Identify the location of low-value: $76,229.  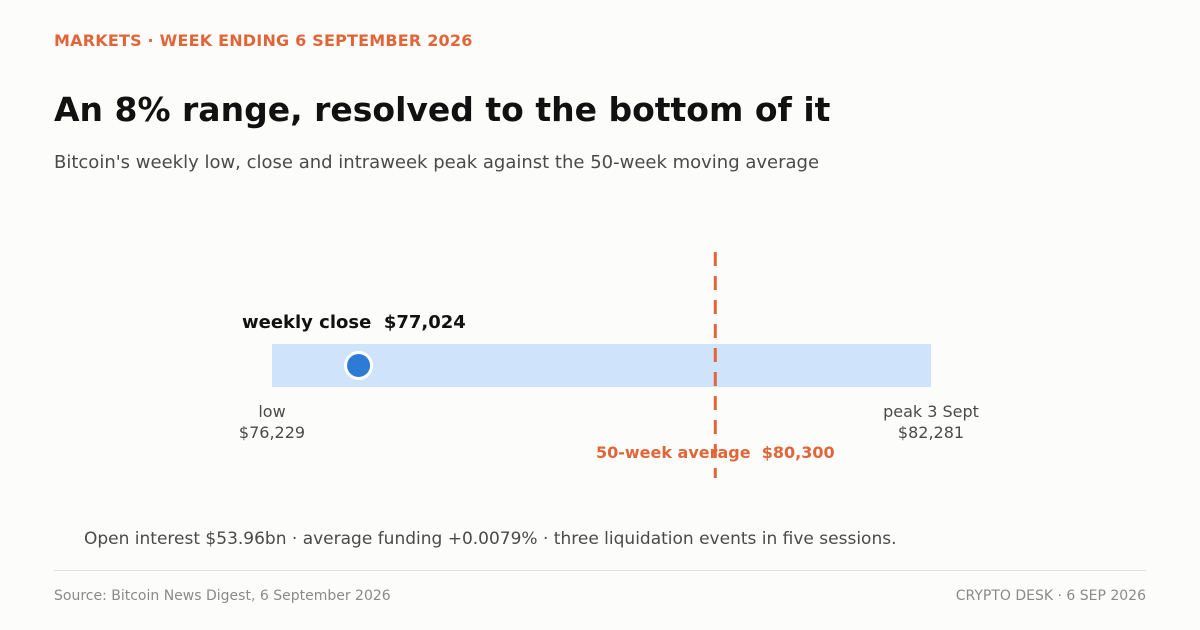
(272, 432).